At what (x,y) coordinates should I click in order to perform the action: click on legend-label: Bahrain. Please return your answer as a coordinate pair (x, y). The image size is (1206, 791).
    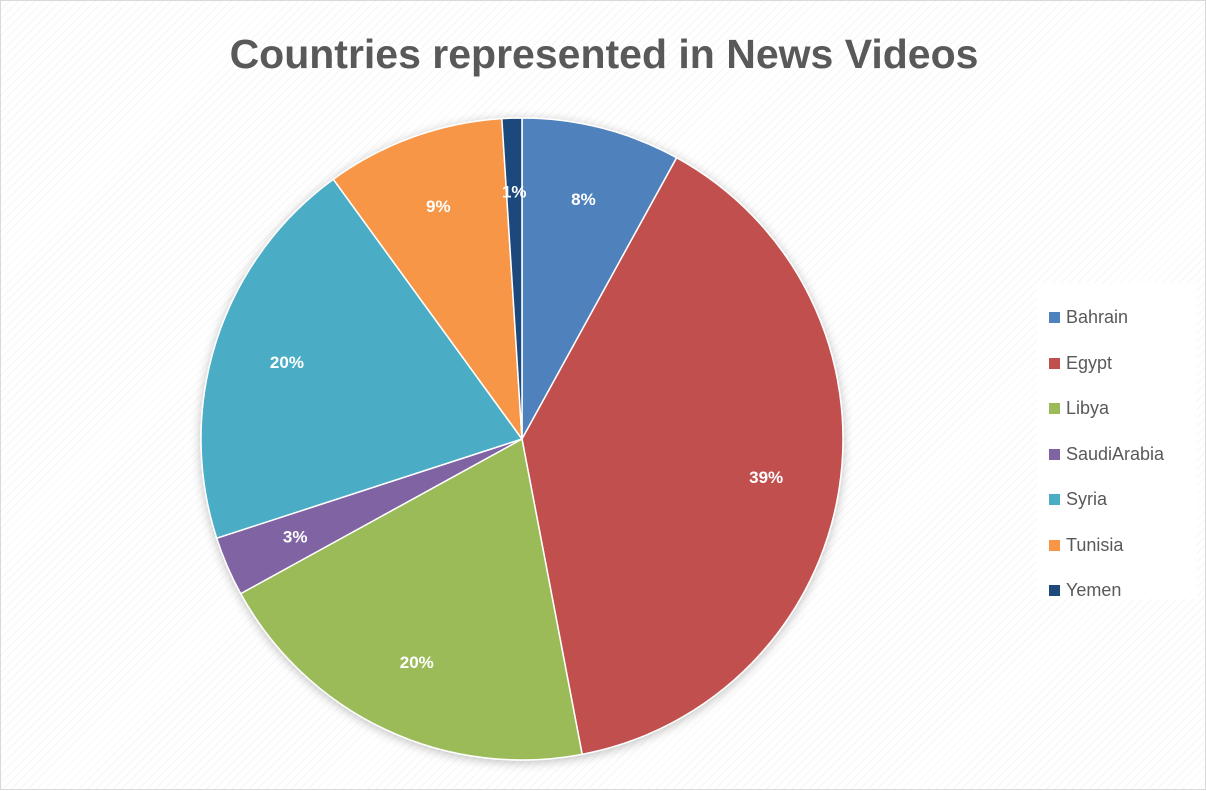
    Looking at the image, I should click on (1097, 317).